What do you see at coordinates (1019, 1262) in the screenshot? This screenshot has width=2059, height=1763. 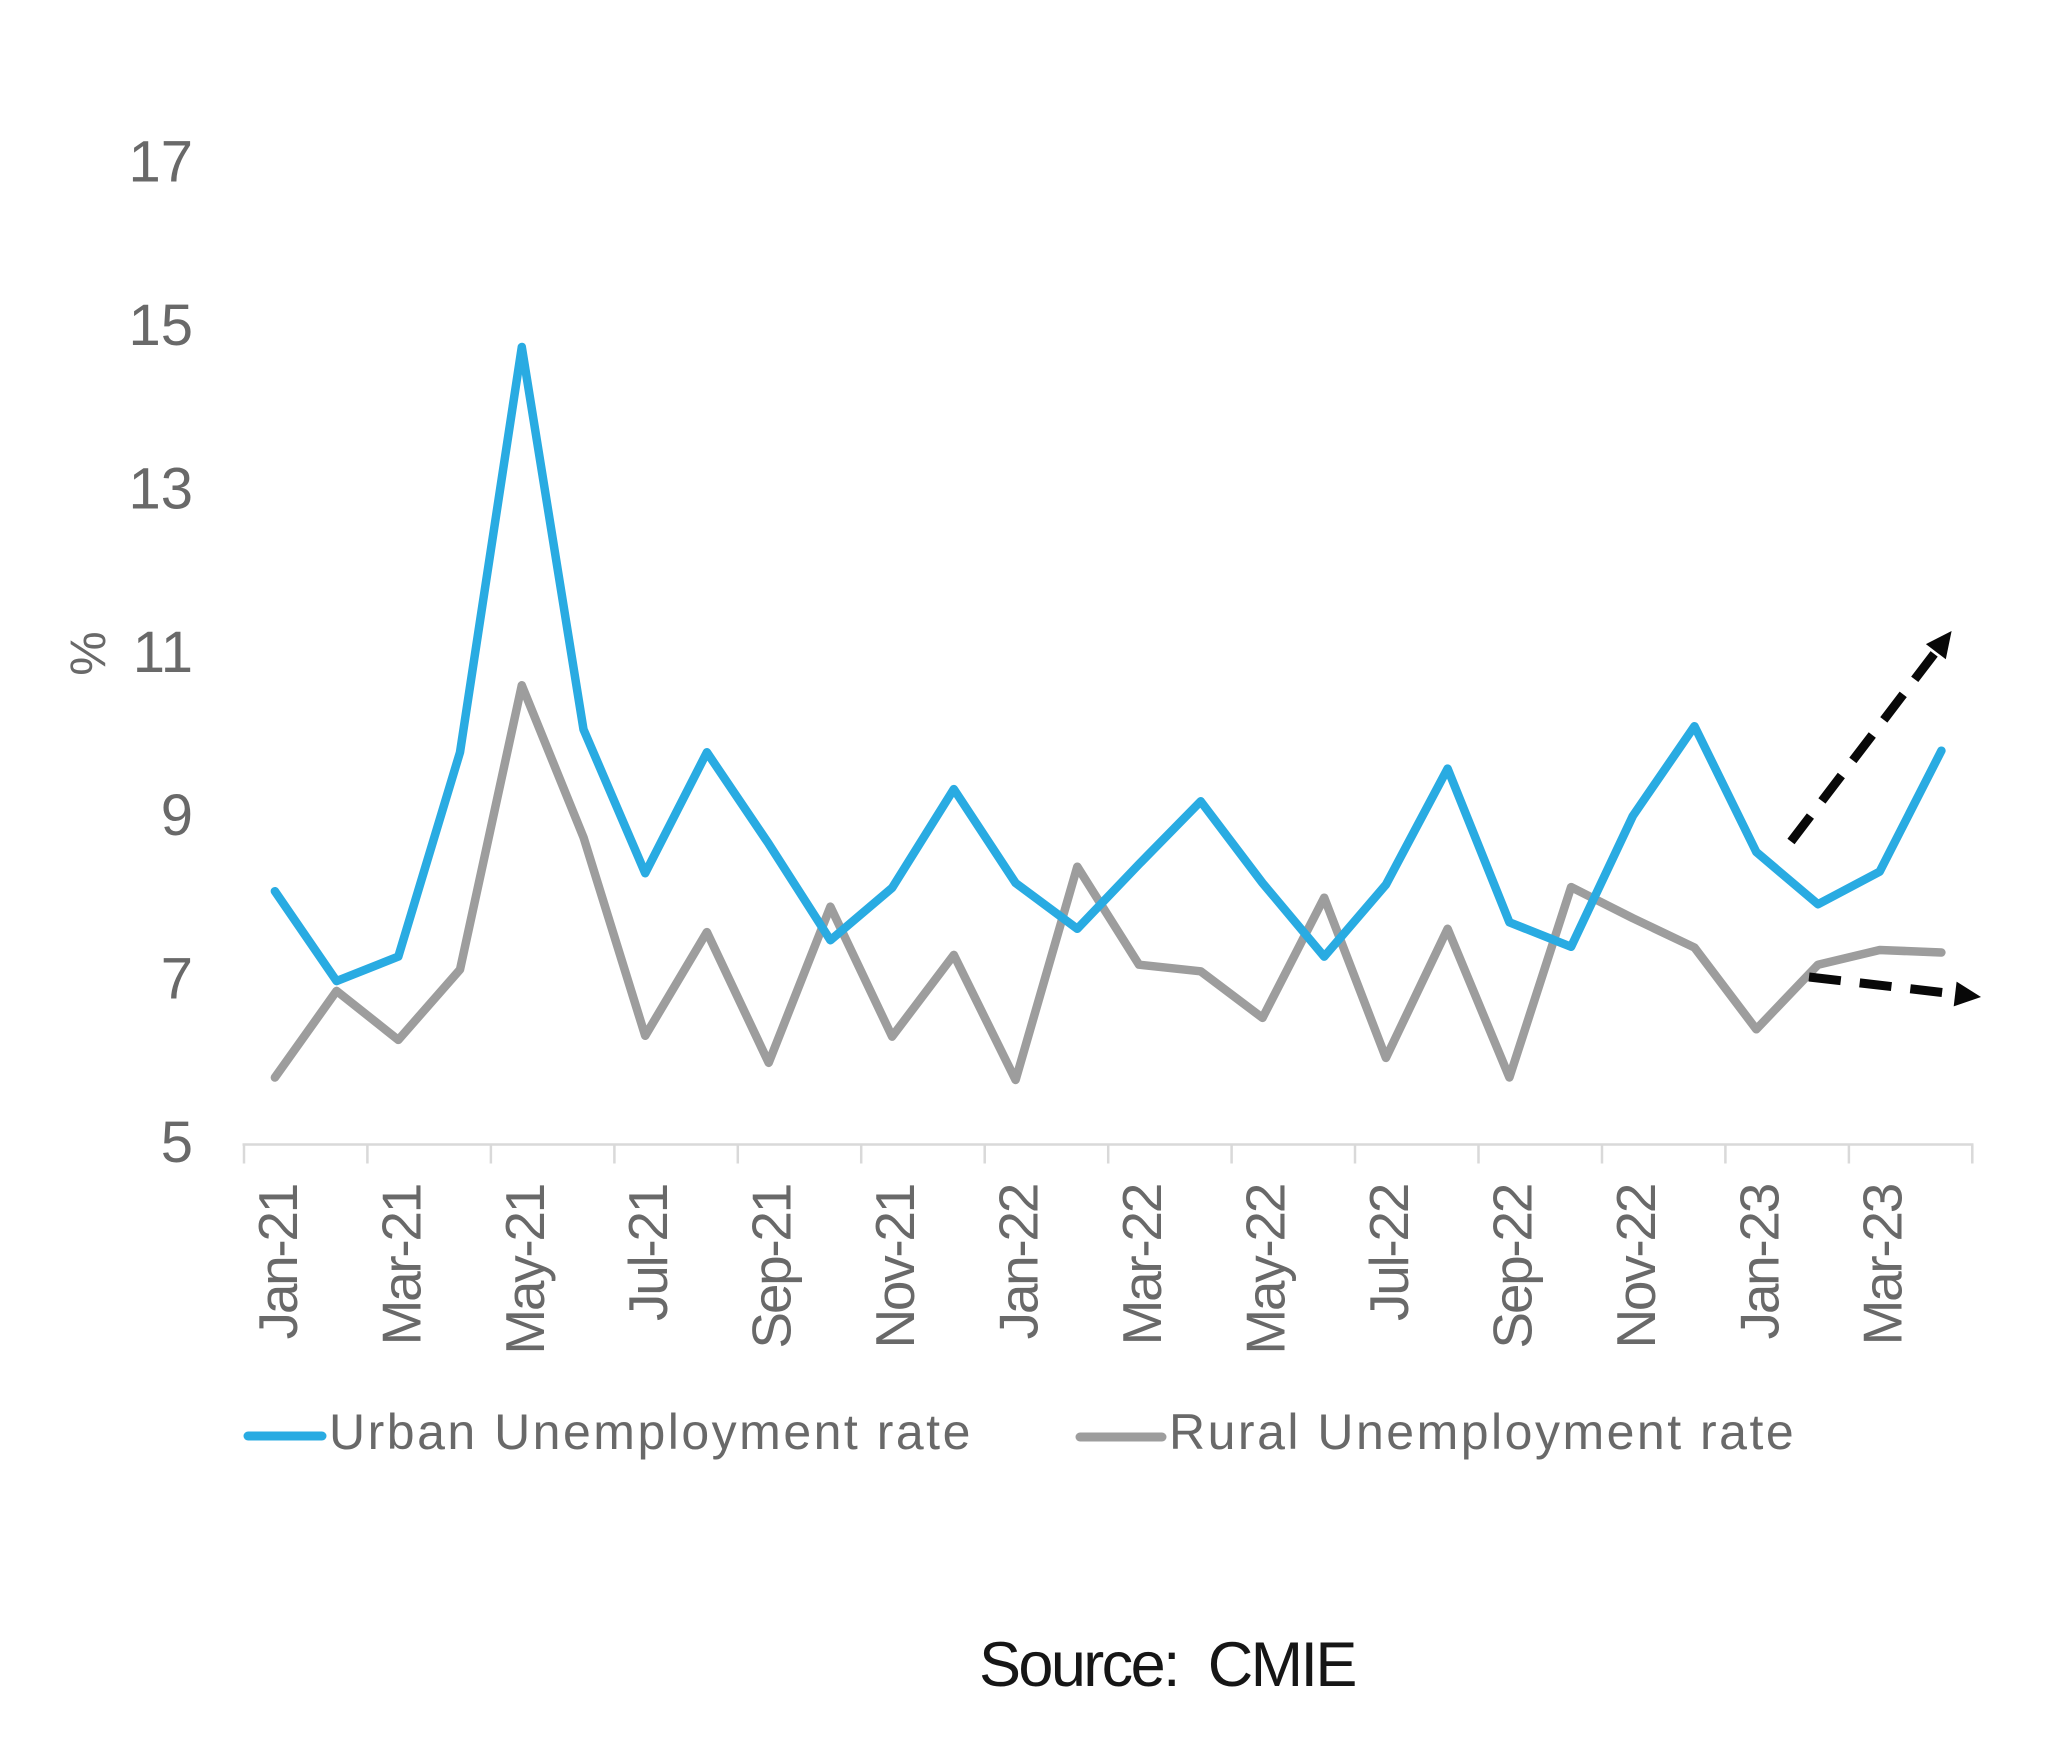 I see `svg-text: Jan-22` at bounding box center [1019, 1262].